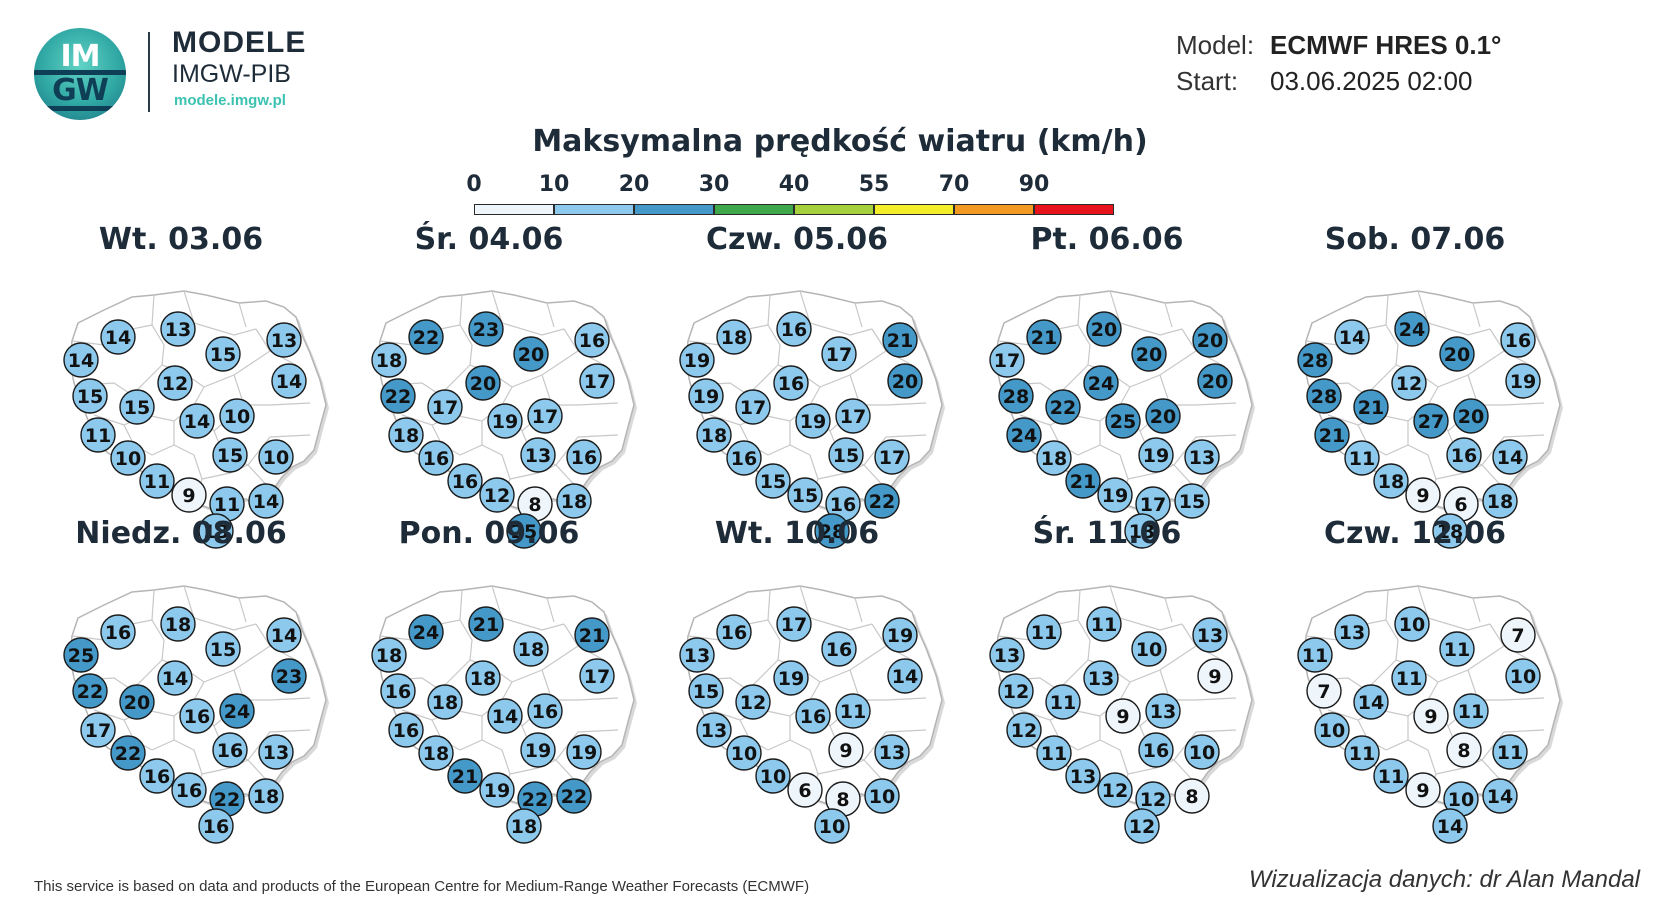  I want to click on wind-value-text: 10, so click(882, 797).